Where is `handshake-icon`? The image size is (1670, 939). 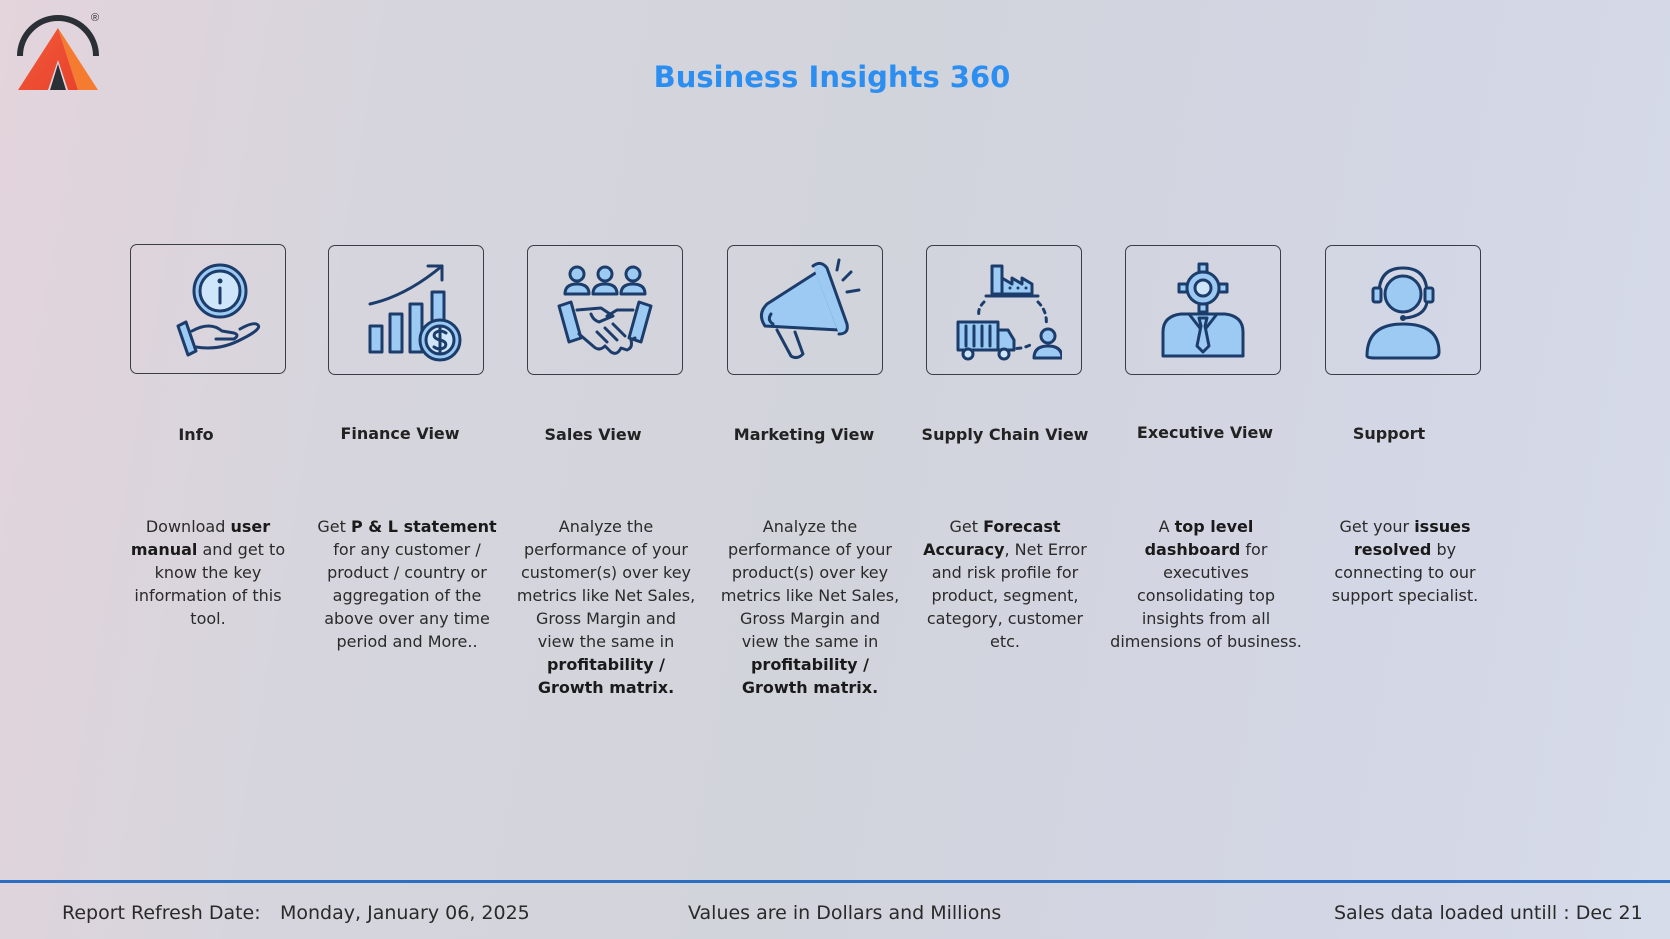 handshake-icon is located at coordinates (605, 310).